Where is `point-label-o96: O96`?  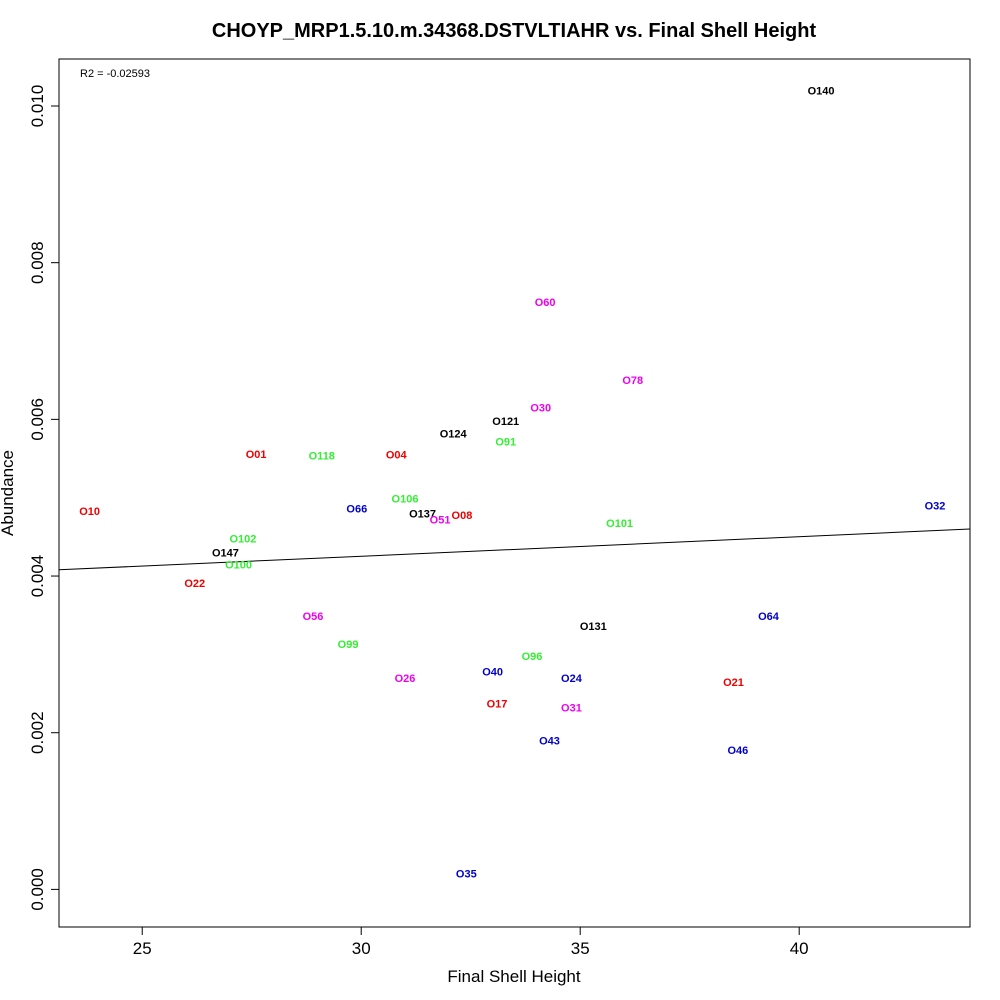
point-label-o96: O96 is located at coordinates (532, 657).